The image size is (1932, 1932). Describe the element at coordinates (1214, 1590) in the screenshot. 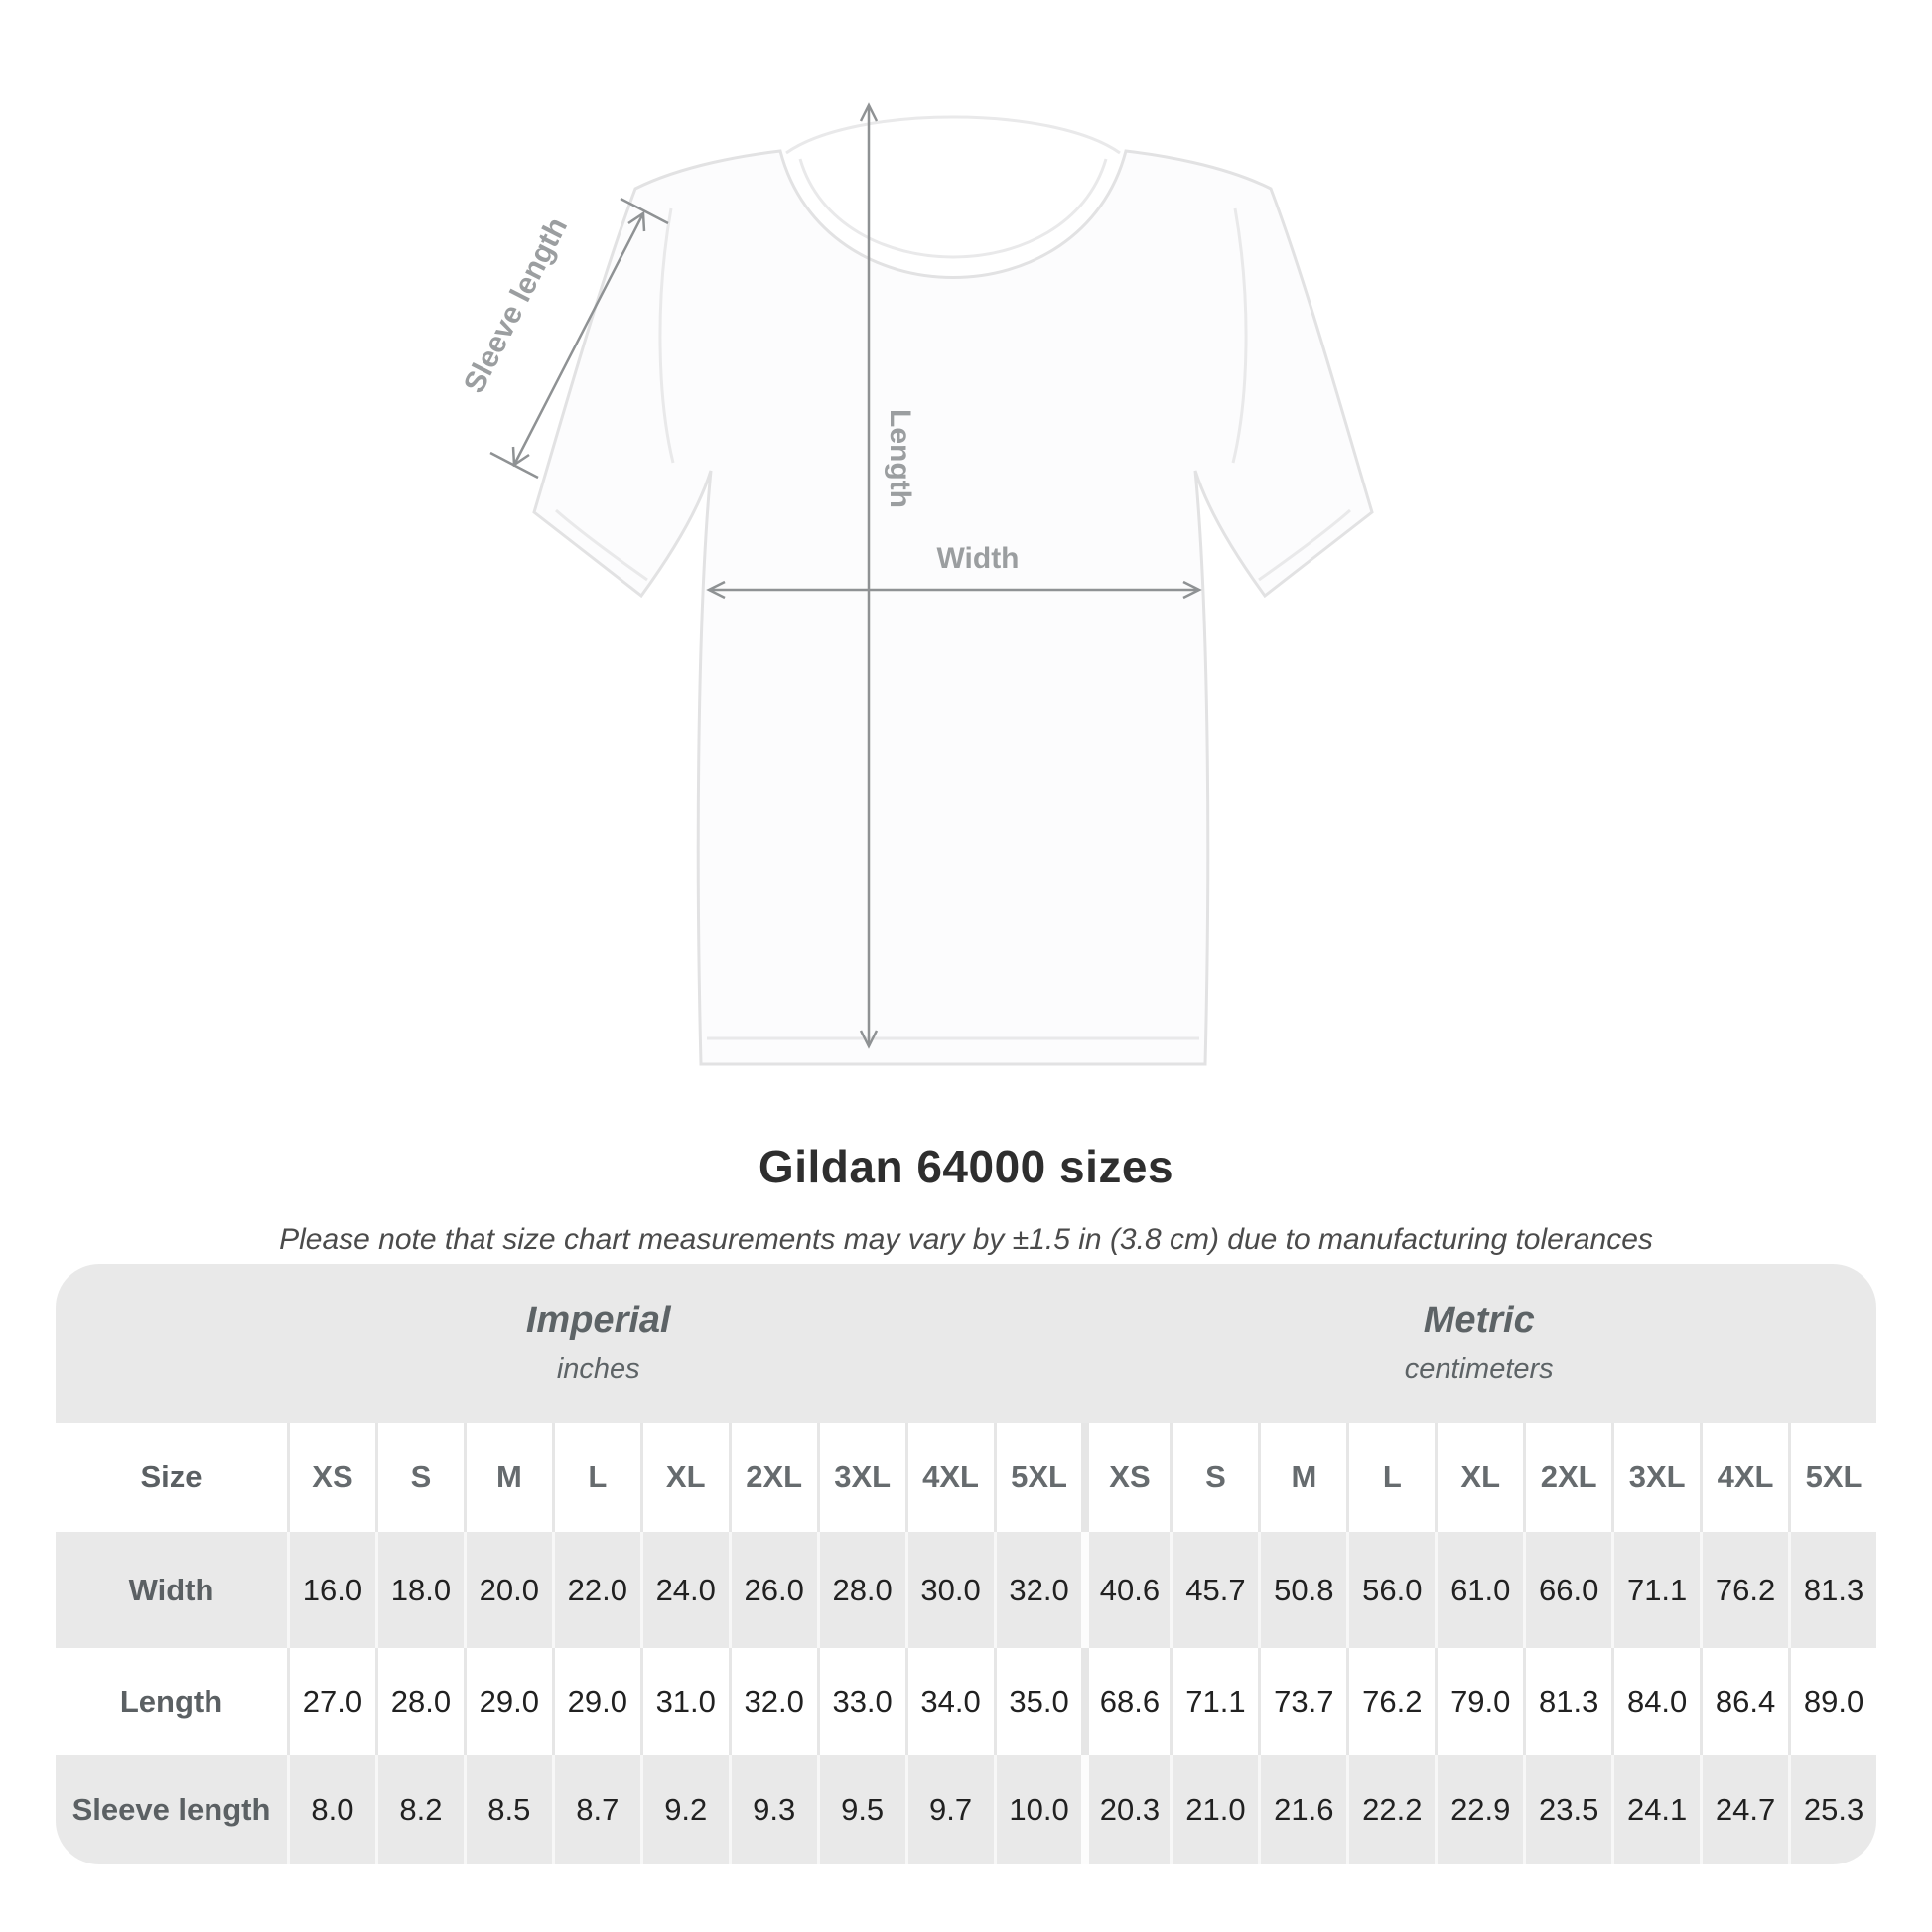

I see `width-metric-s: 45.7` at that location.